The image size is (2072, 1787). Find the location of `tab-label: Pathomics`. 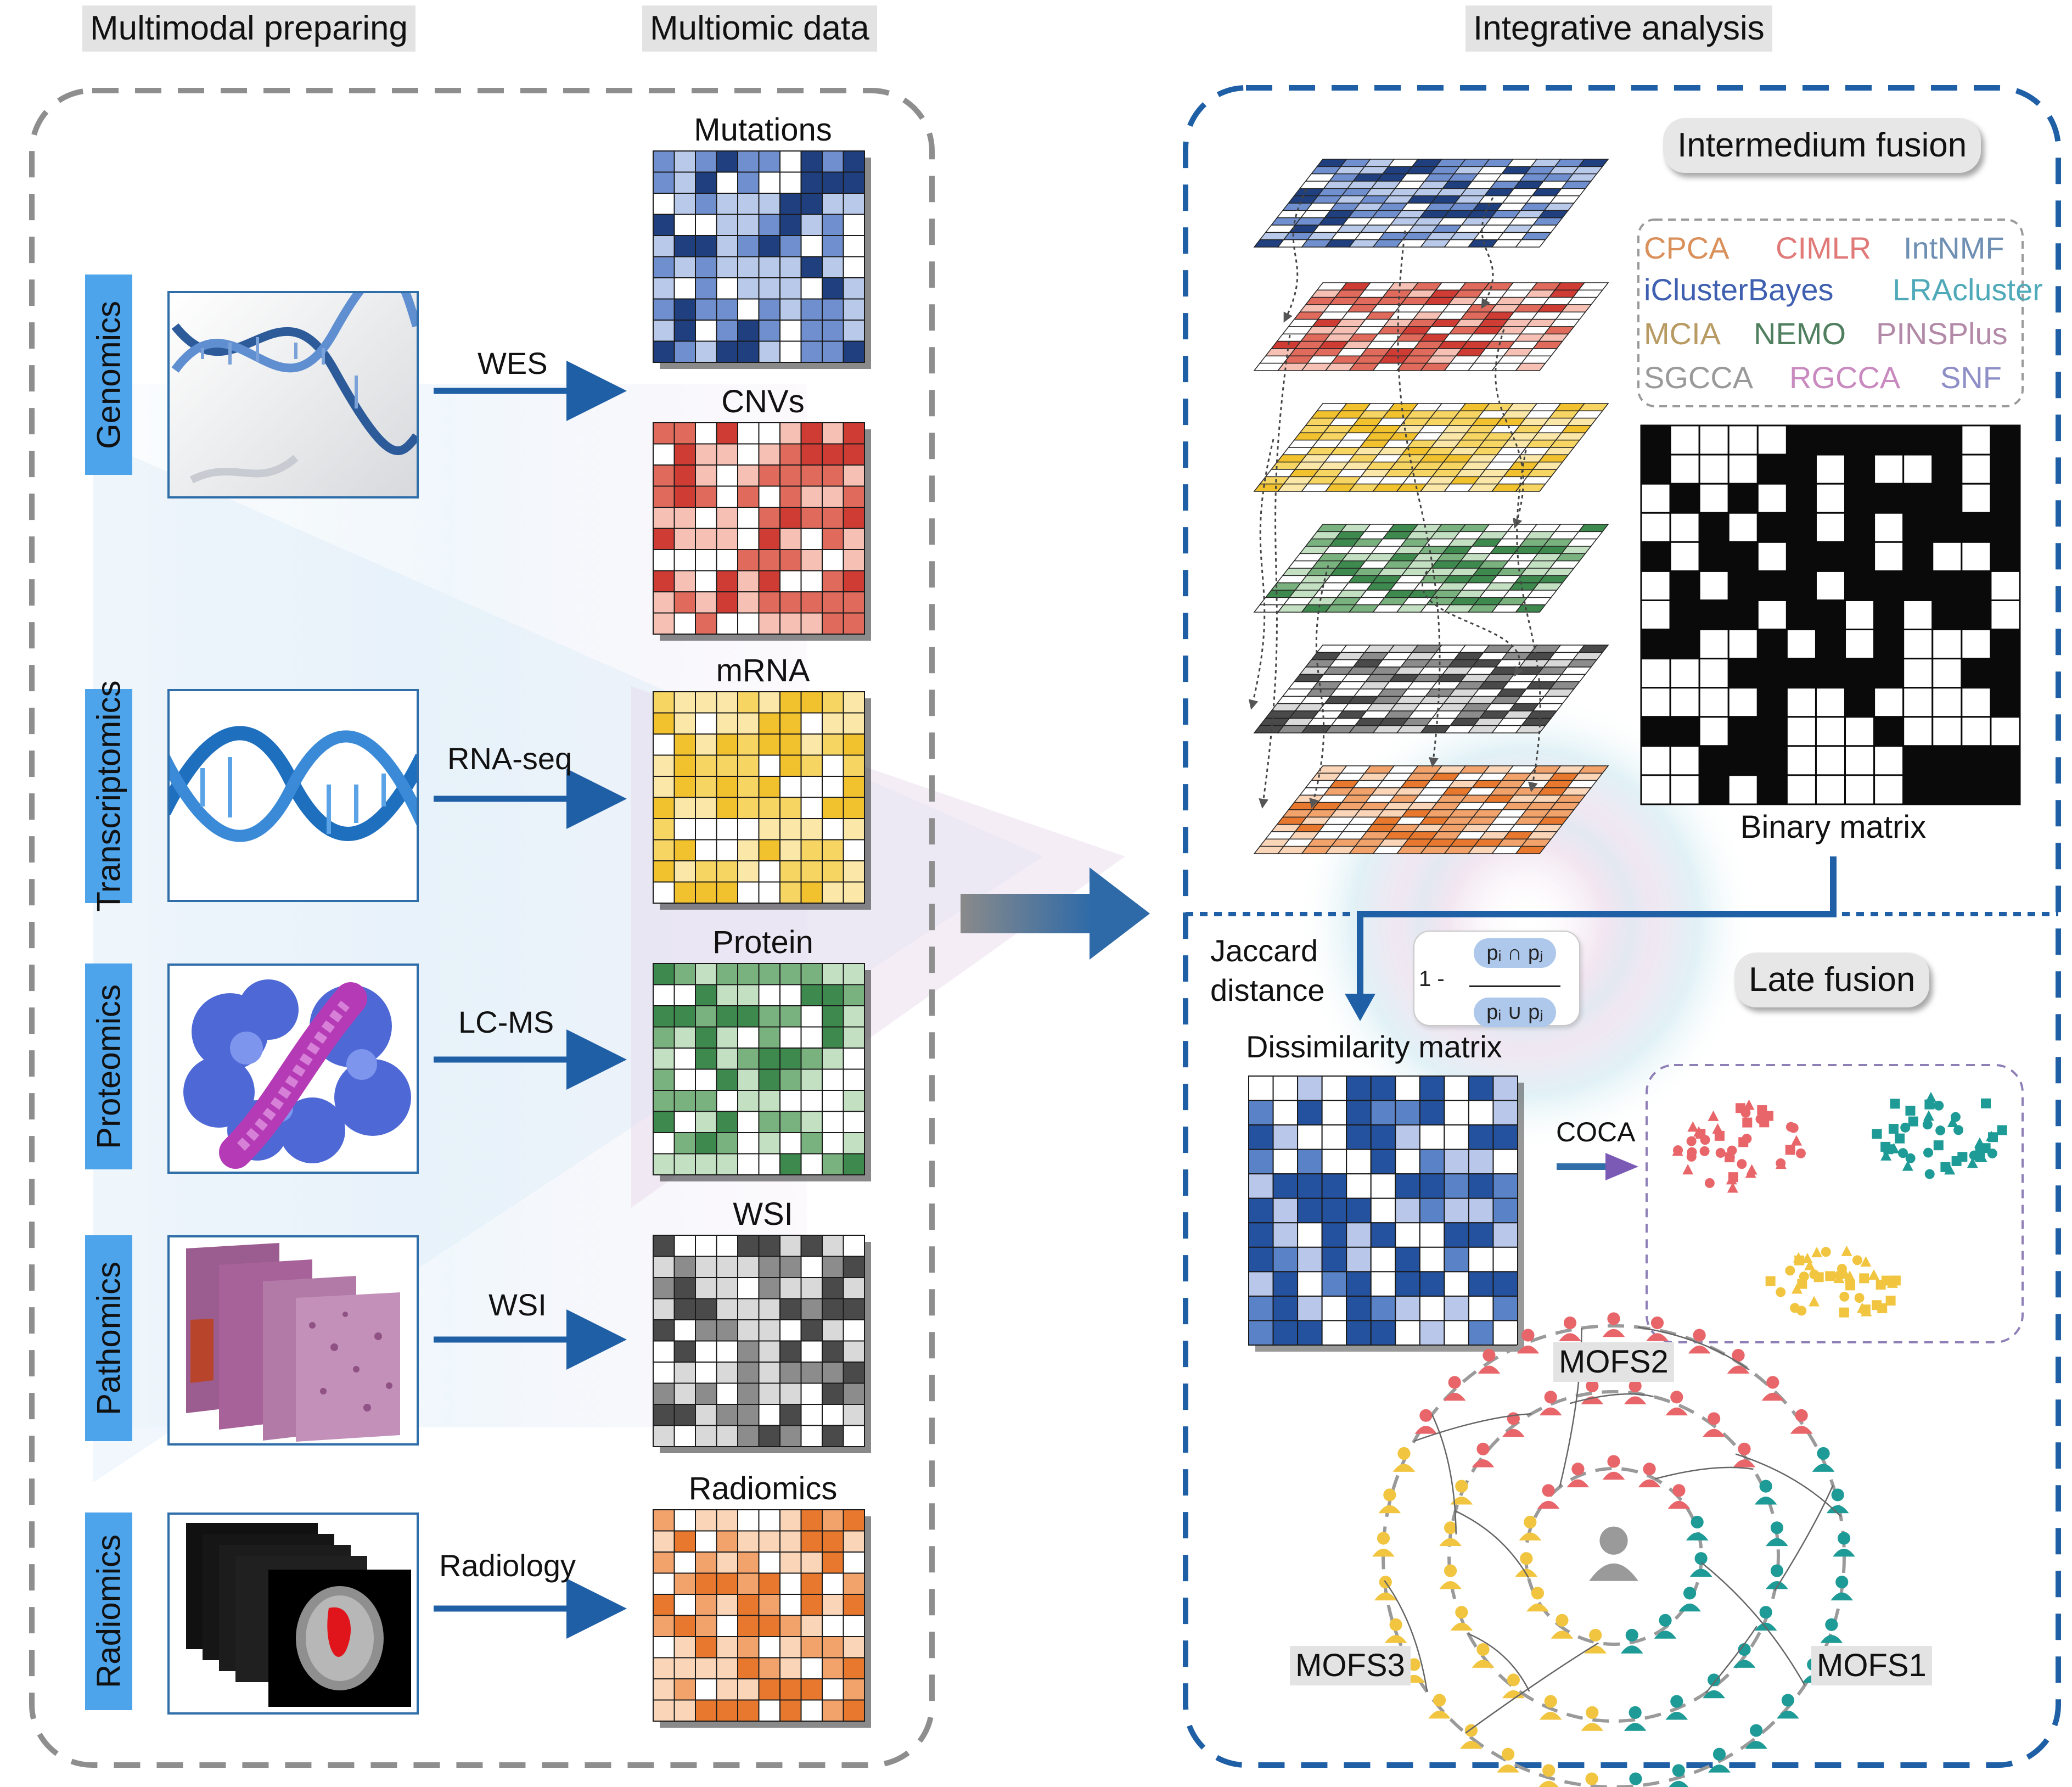

tab-label: Pathomics is located at coordinates (108, 1338).